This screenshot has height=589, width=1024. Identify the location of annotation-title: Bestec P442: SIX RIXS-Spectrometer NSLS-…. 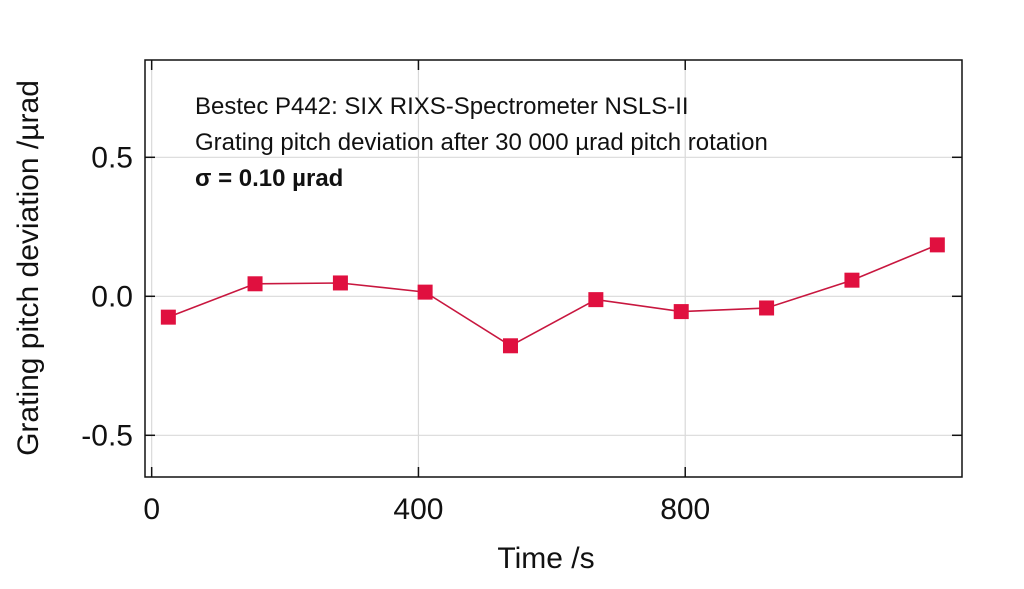
(442, 106).